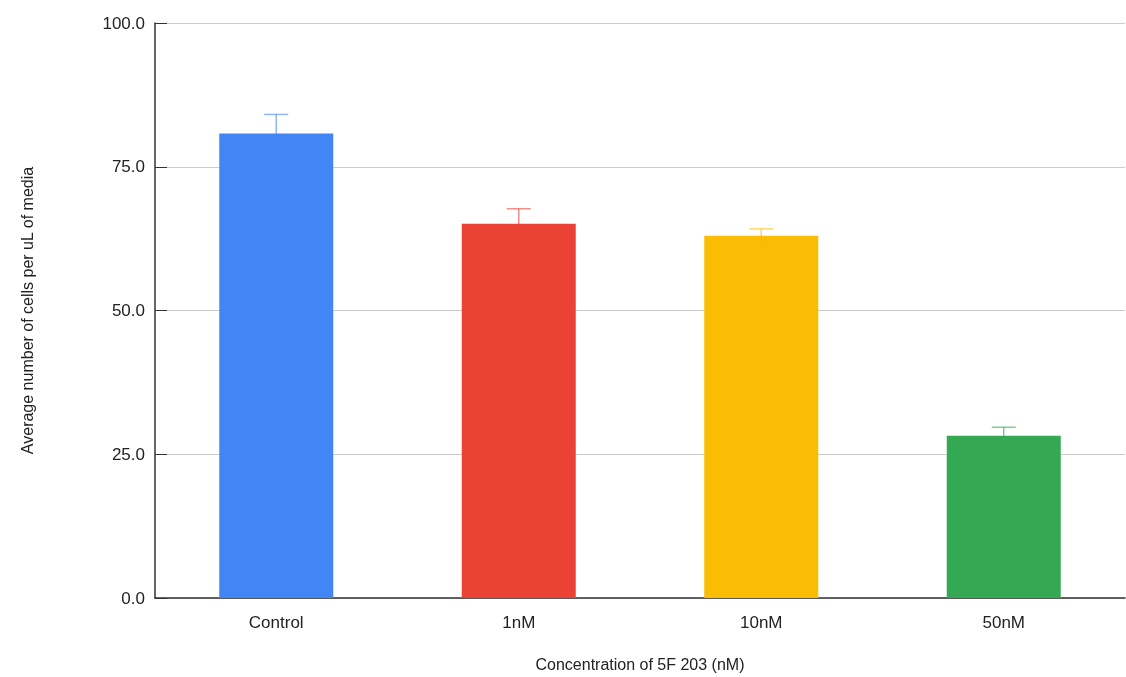 This screenshot has height=677, width=1126. I want to click on y-tick-label: 25.0, so click(128, 454).